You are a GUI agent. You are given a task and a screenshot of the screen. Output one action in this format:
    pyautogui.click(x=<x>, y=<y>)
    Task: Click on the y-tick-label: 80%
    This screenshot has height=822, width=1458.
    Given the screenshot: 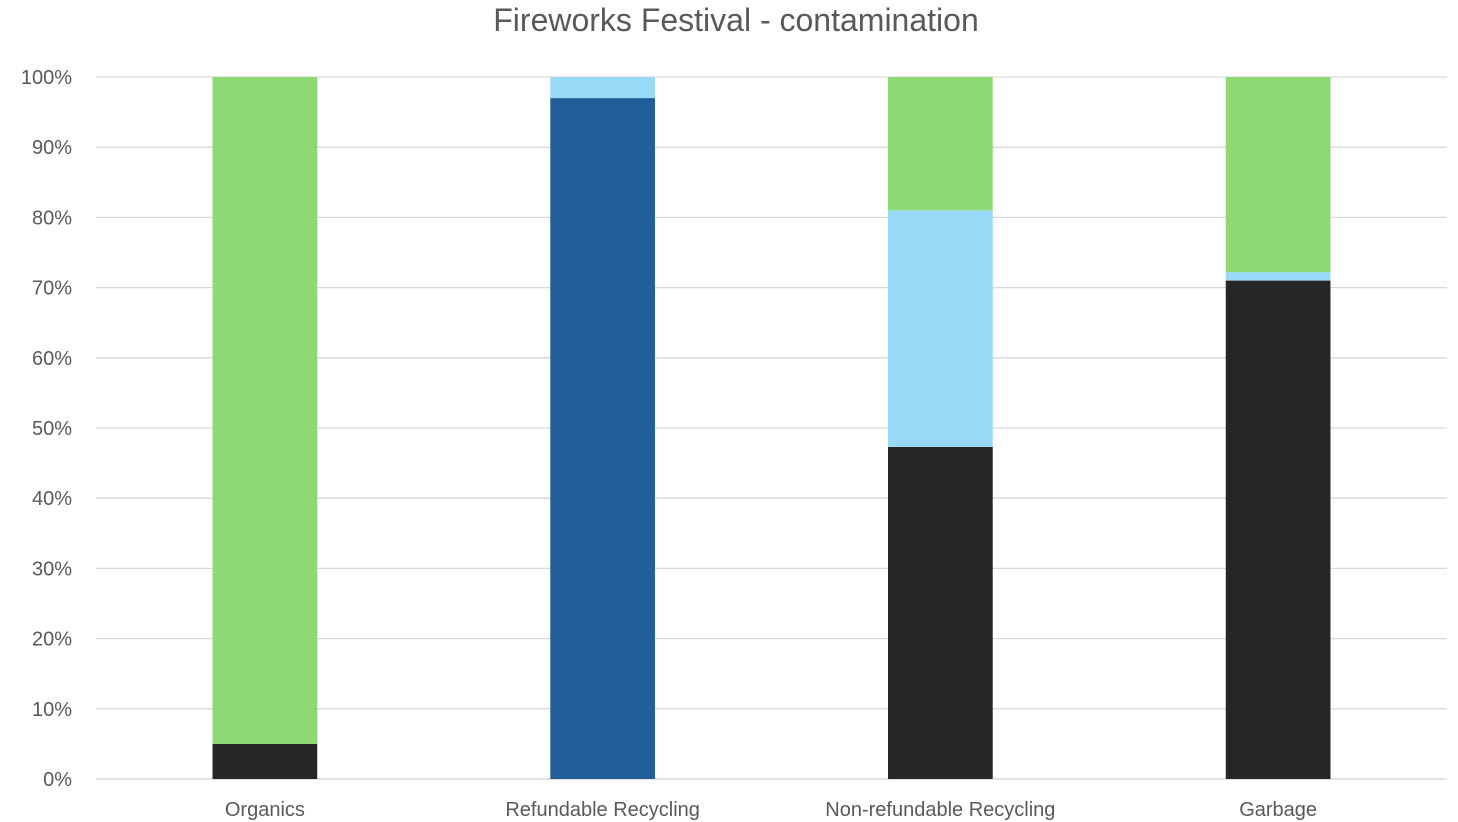 What is the action you would take?
    pyautogui.click(x=52, y=218)
    